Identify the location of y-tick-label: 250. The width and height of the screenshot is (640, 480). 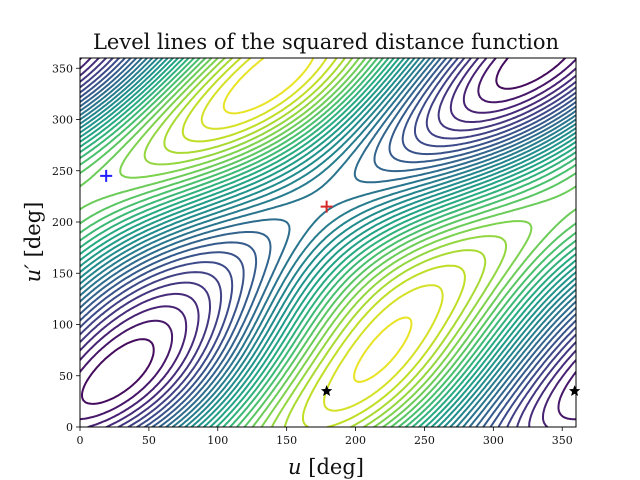
(62, 171).